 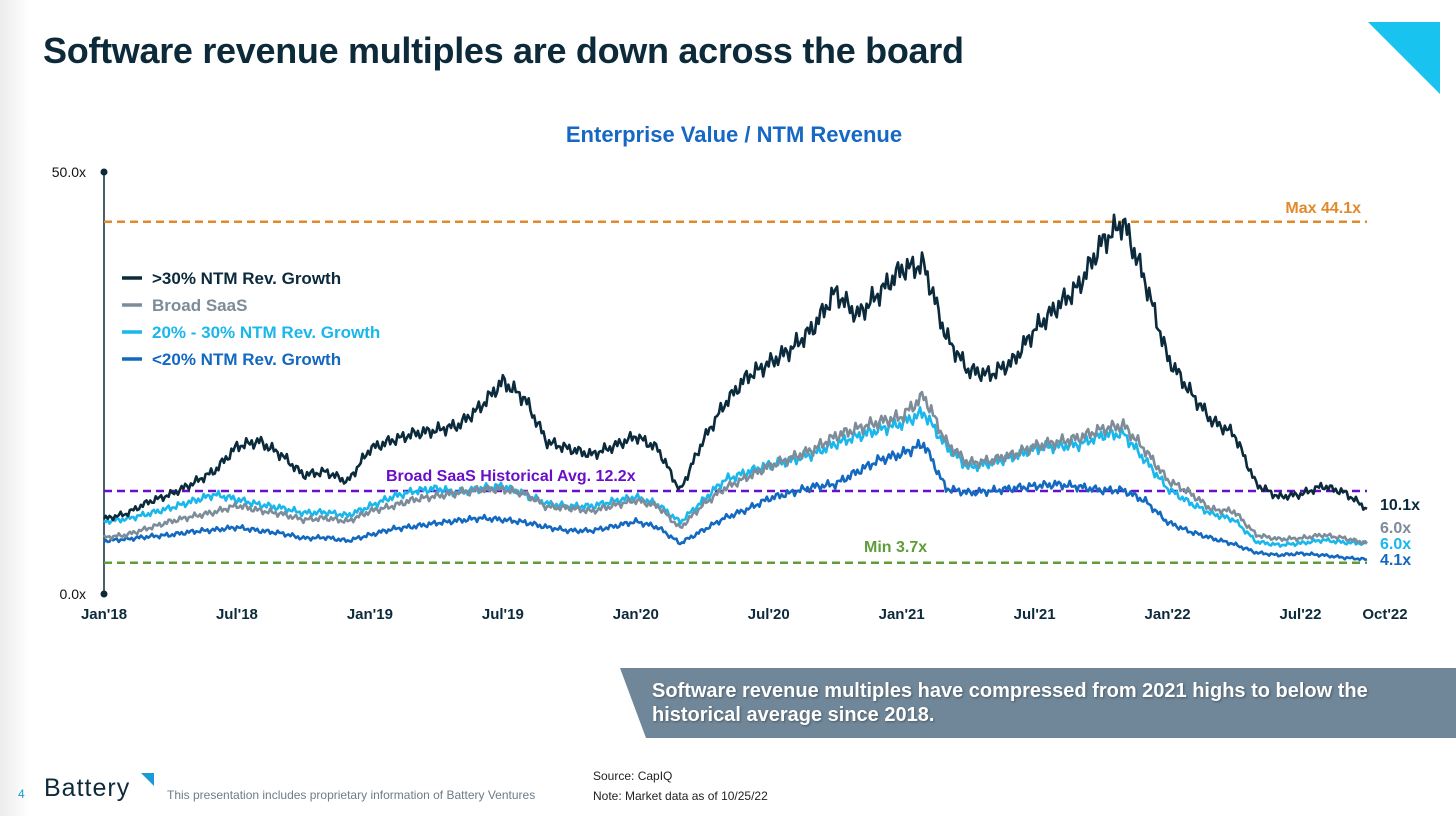 I want to click on legend-entry-gt30: >30% NTM Rev. Growth, so click(x=246, y=278).